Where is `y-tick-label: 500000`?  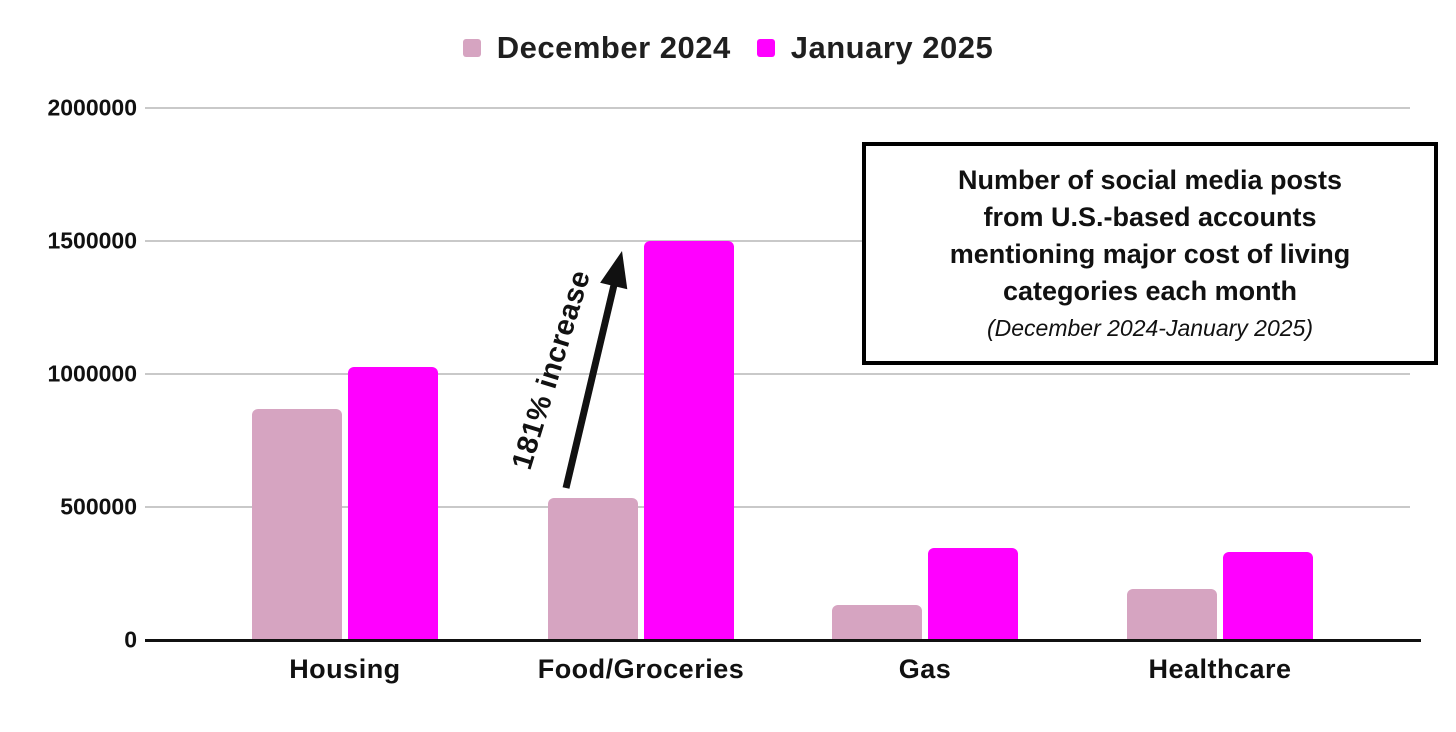
y-tick-label: 500000 is located at coordinates (98, 506).